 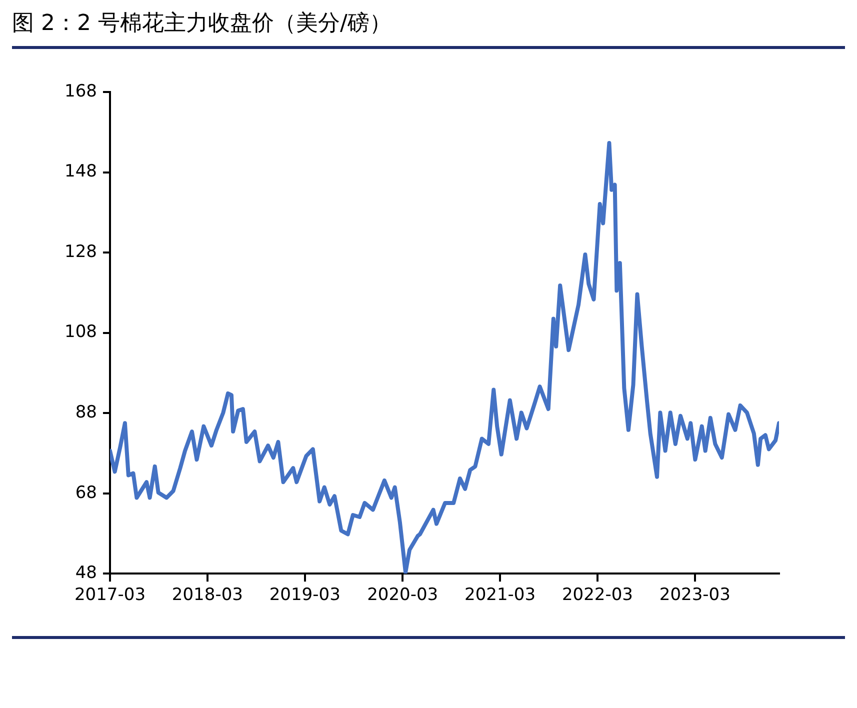 What do you see at coordinates (428, 28) in the screenshot?
I see `chart-title: 图 2：2 号棉花主力收盘价（美分/磅）` at bounding box center [428, 28].